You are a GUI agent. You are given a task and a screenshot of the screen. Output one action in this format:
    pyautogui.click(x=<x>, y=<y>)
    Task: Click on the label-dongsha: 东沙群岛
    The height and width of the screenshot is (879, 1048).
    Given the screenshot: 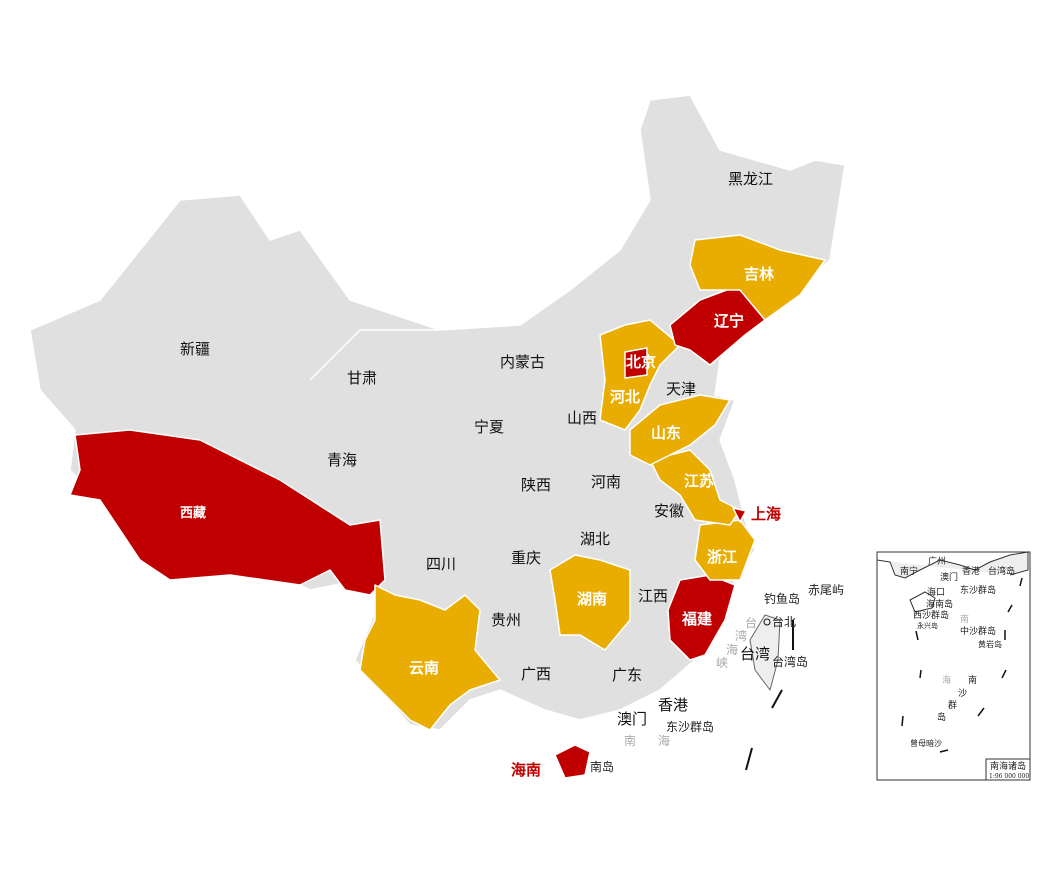 What is the action you would take?
    pyautogui.click(x=690, y=726)
    